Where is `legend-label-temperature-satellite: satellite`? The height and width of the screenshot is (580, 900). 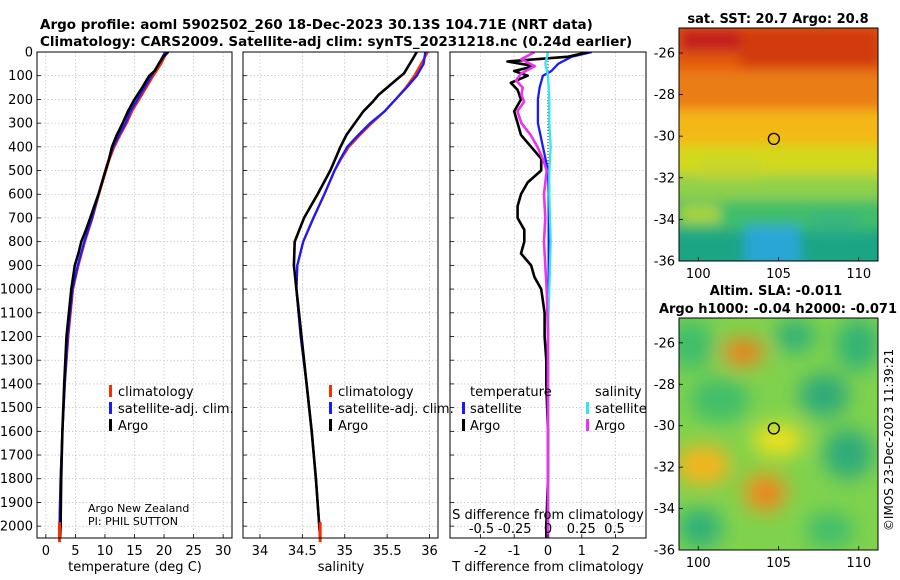 legend-label-temperature-satellite: satellite is located at coordinates (496, 409).